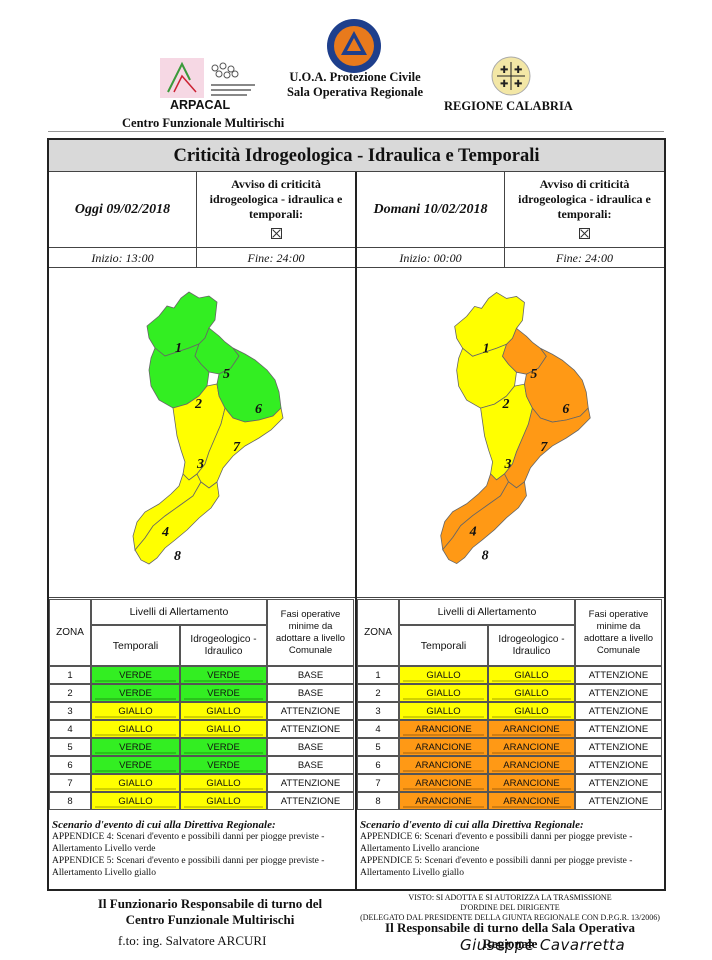  Describe the element at coordinates (223, 765) in the screenshot. I see `idro-cell: VERDE` at that location.